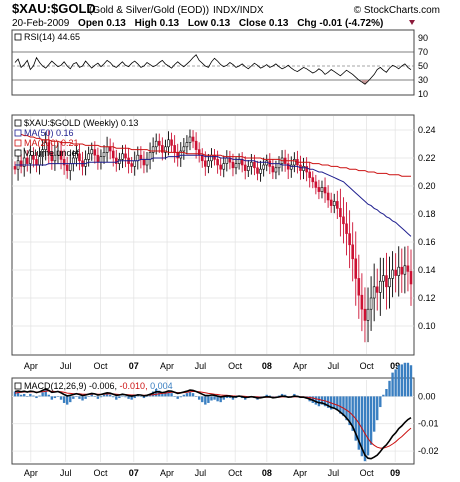 This screenshot has width=460, height=482. What do you see at coordinates (428, 451) in the screenshot?
I see `macd-tick-label: -0.02` at bounding box center [428, 451].